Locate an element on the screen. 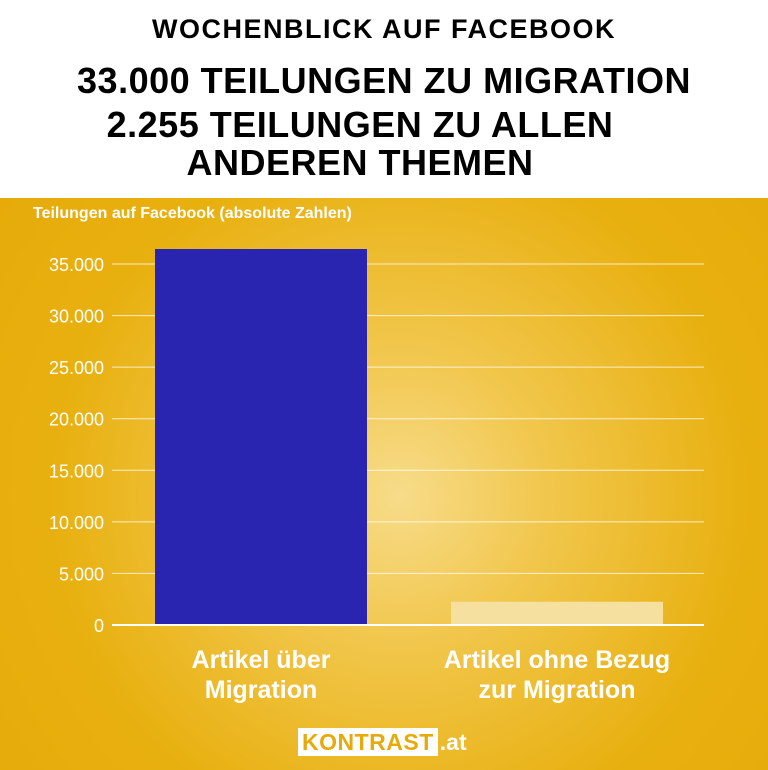  kontrast-logo: KONTRAST .at is located at coordinates (382, 742).